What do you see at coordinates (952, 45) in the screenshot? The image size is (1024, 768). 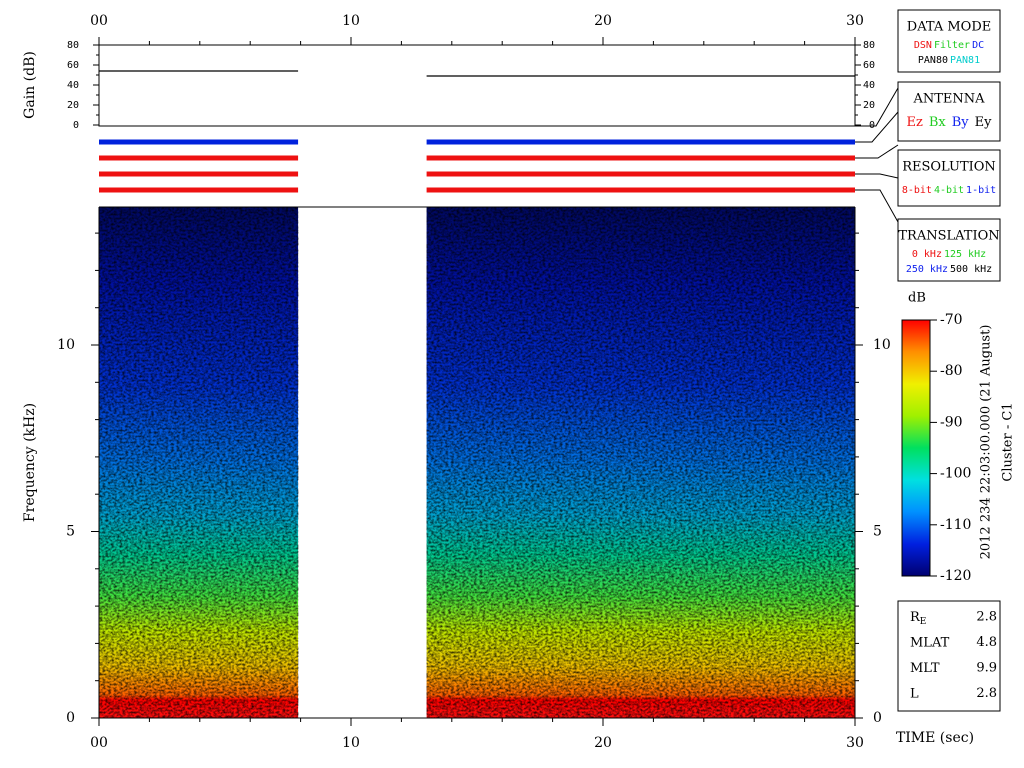 I see `legend-item: Filter` at bounding box center [952, 45].